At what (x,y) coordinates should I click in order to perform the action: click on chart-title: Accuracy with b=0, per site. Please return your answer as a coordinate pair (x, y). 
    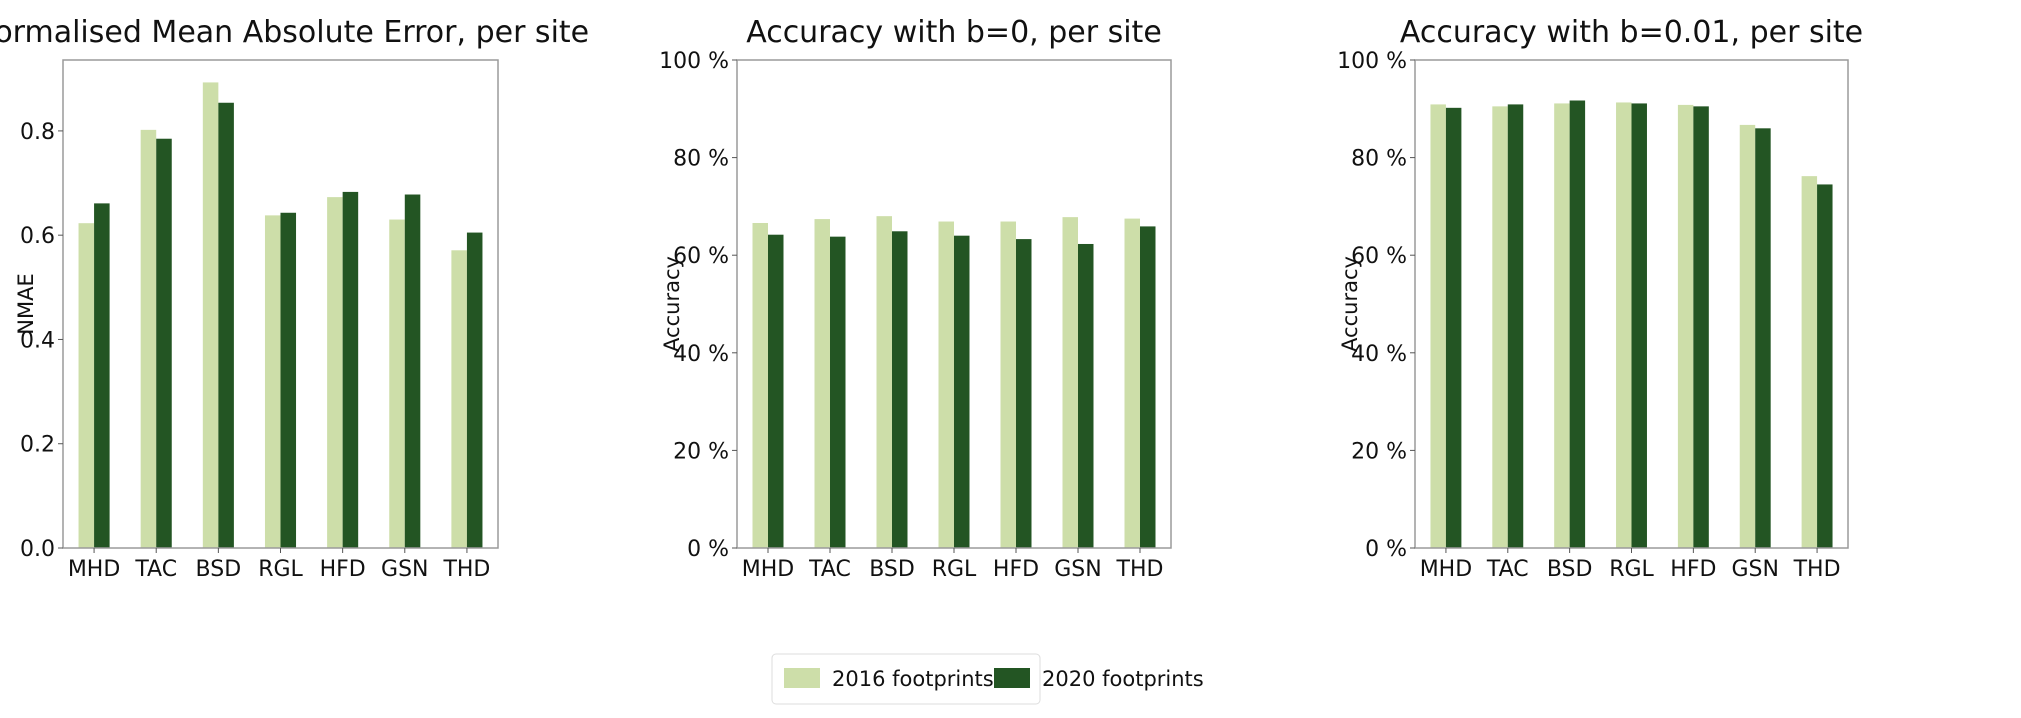
    Looking at the image, I should click on (954, 32).